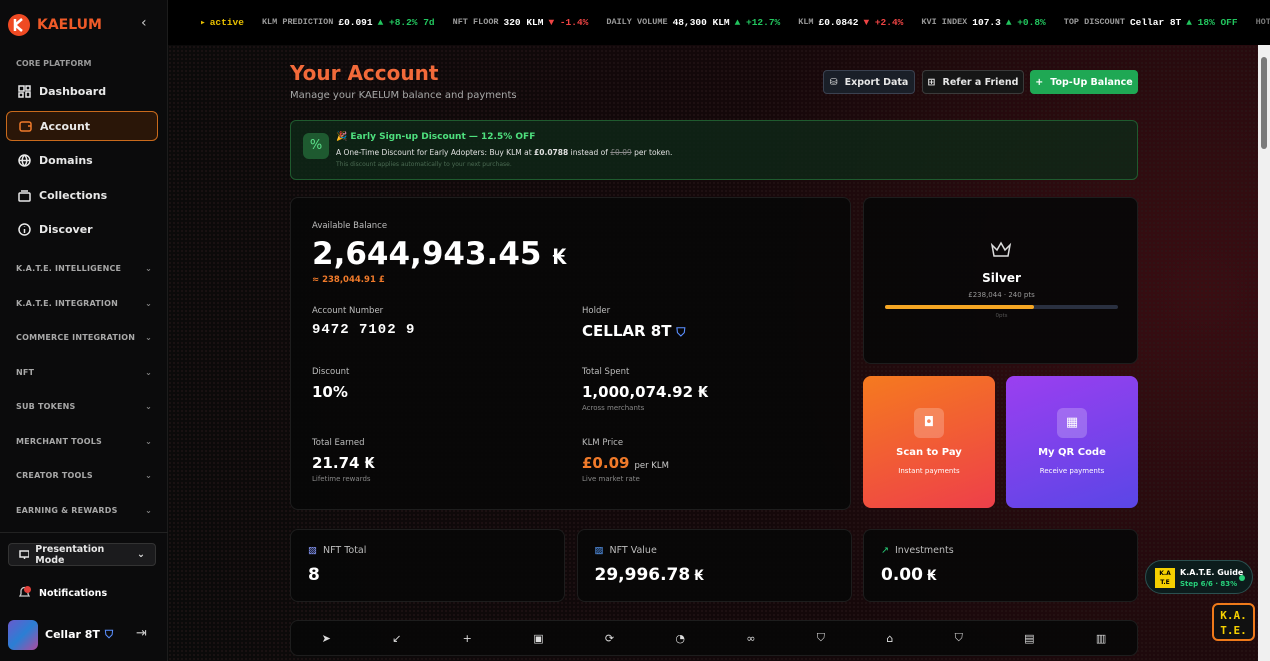 The image size is (1270, 661). What do you see at coordinates (397, 638) in the screenshot?
I see `tool-receive: ↙` at bounding box center [397, 638].